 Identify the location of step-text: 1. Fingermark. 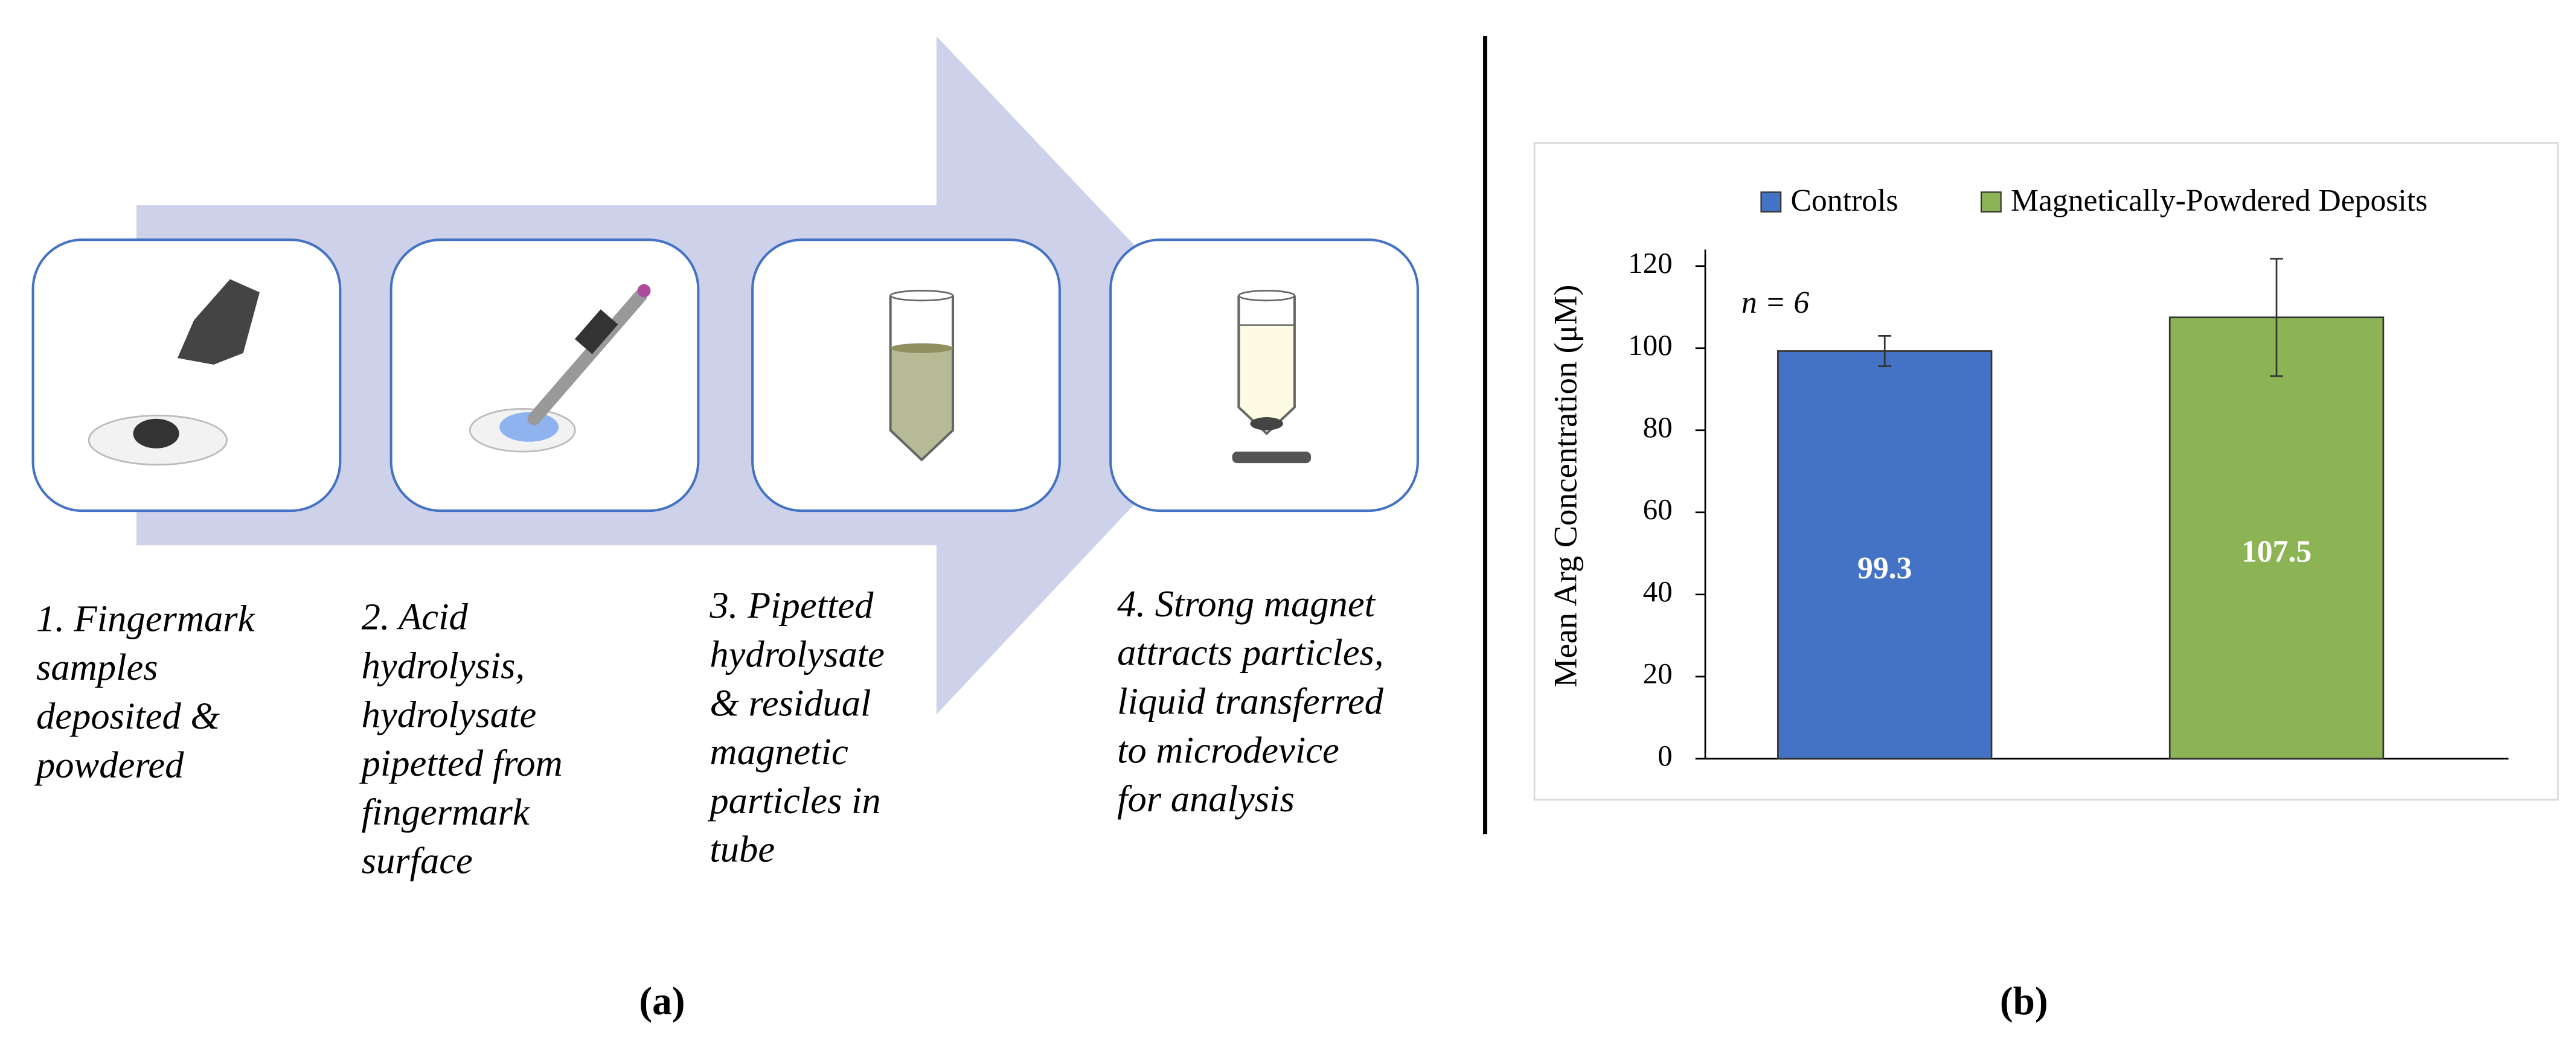
(145, 618).